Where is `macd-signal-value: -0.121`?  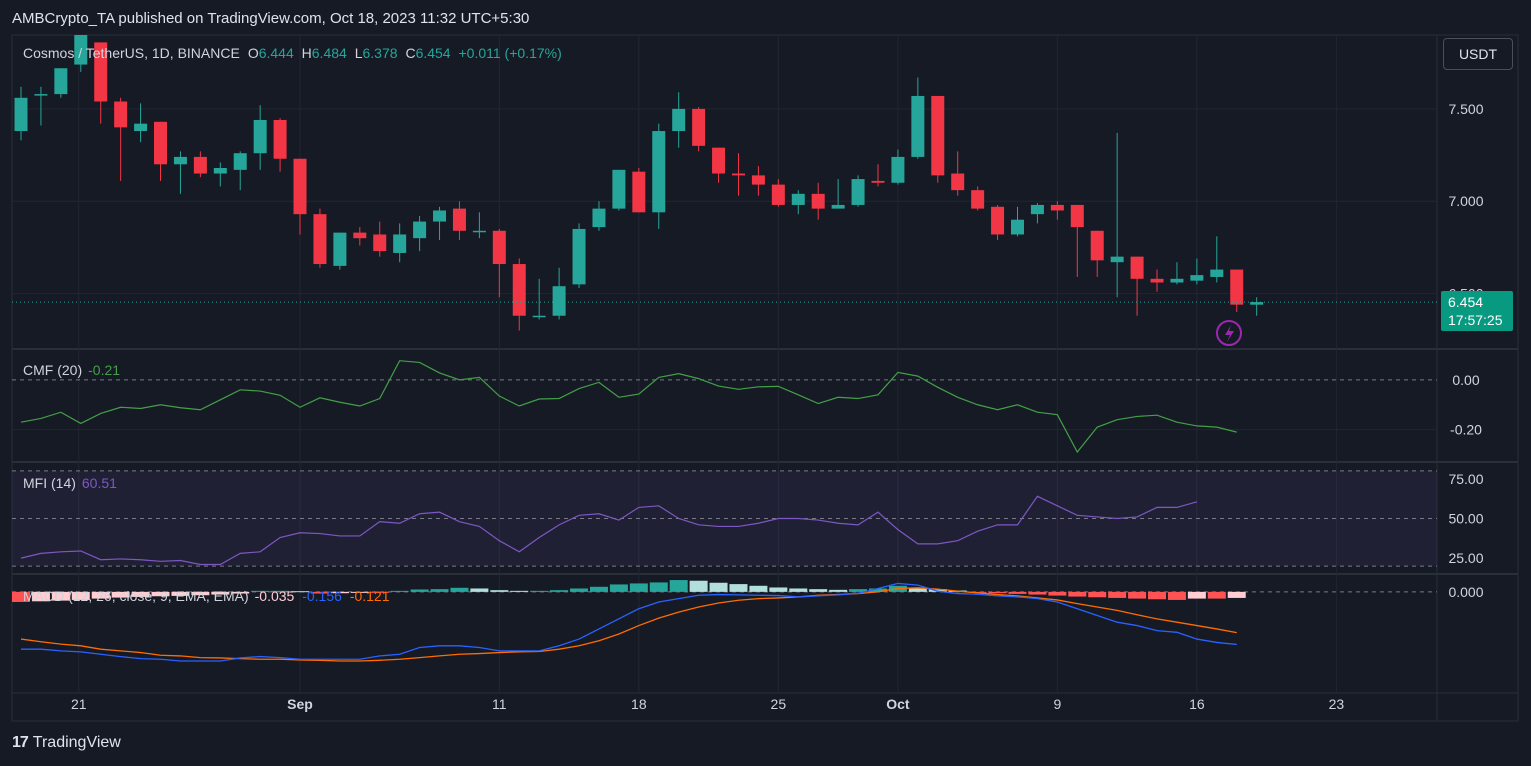
macd-signal-value: -0.121 is located at coordinates (369, 596).